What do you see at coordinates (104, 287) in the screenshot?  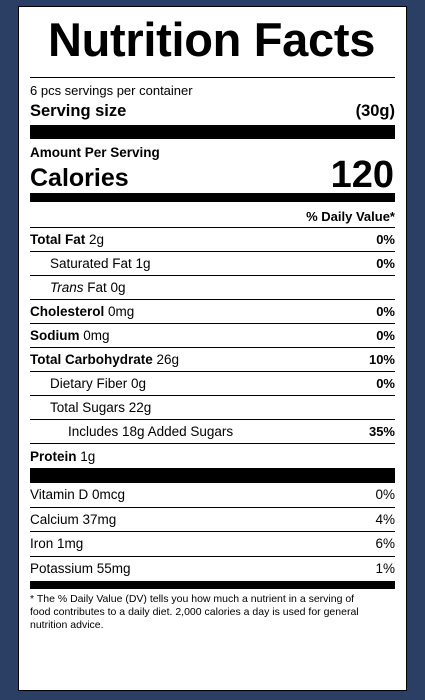 I see `nutrient-name: Fat 0g` at bounding box center [104, 287].